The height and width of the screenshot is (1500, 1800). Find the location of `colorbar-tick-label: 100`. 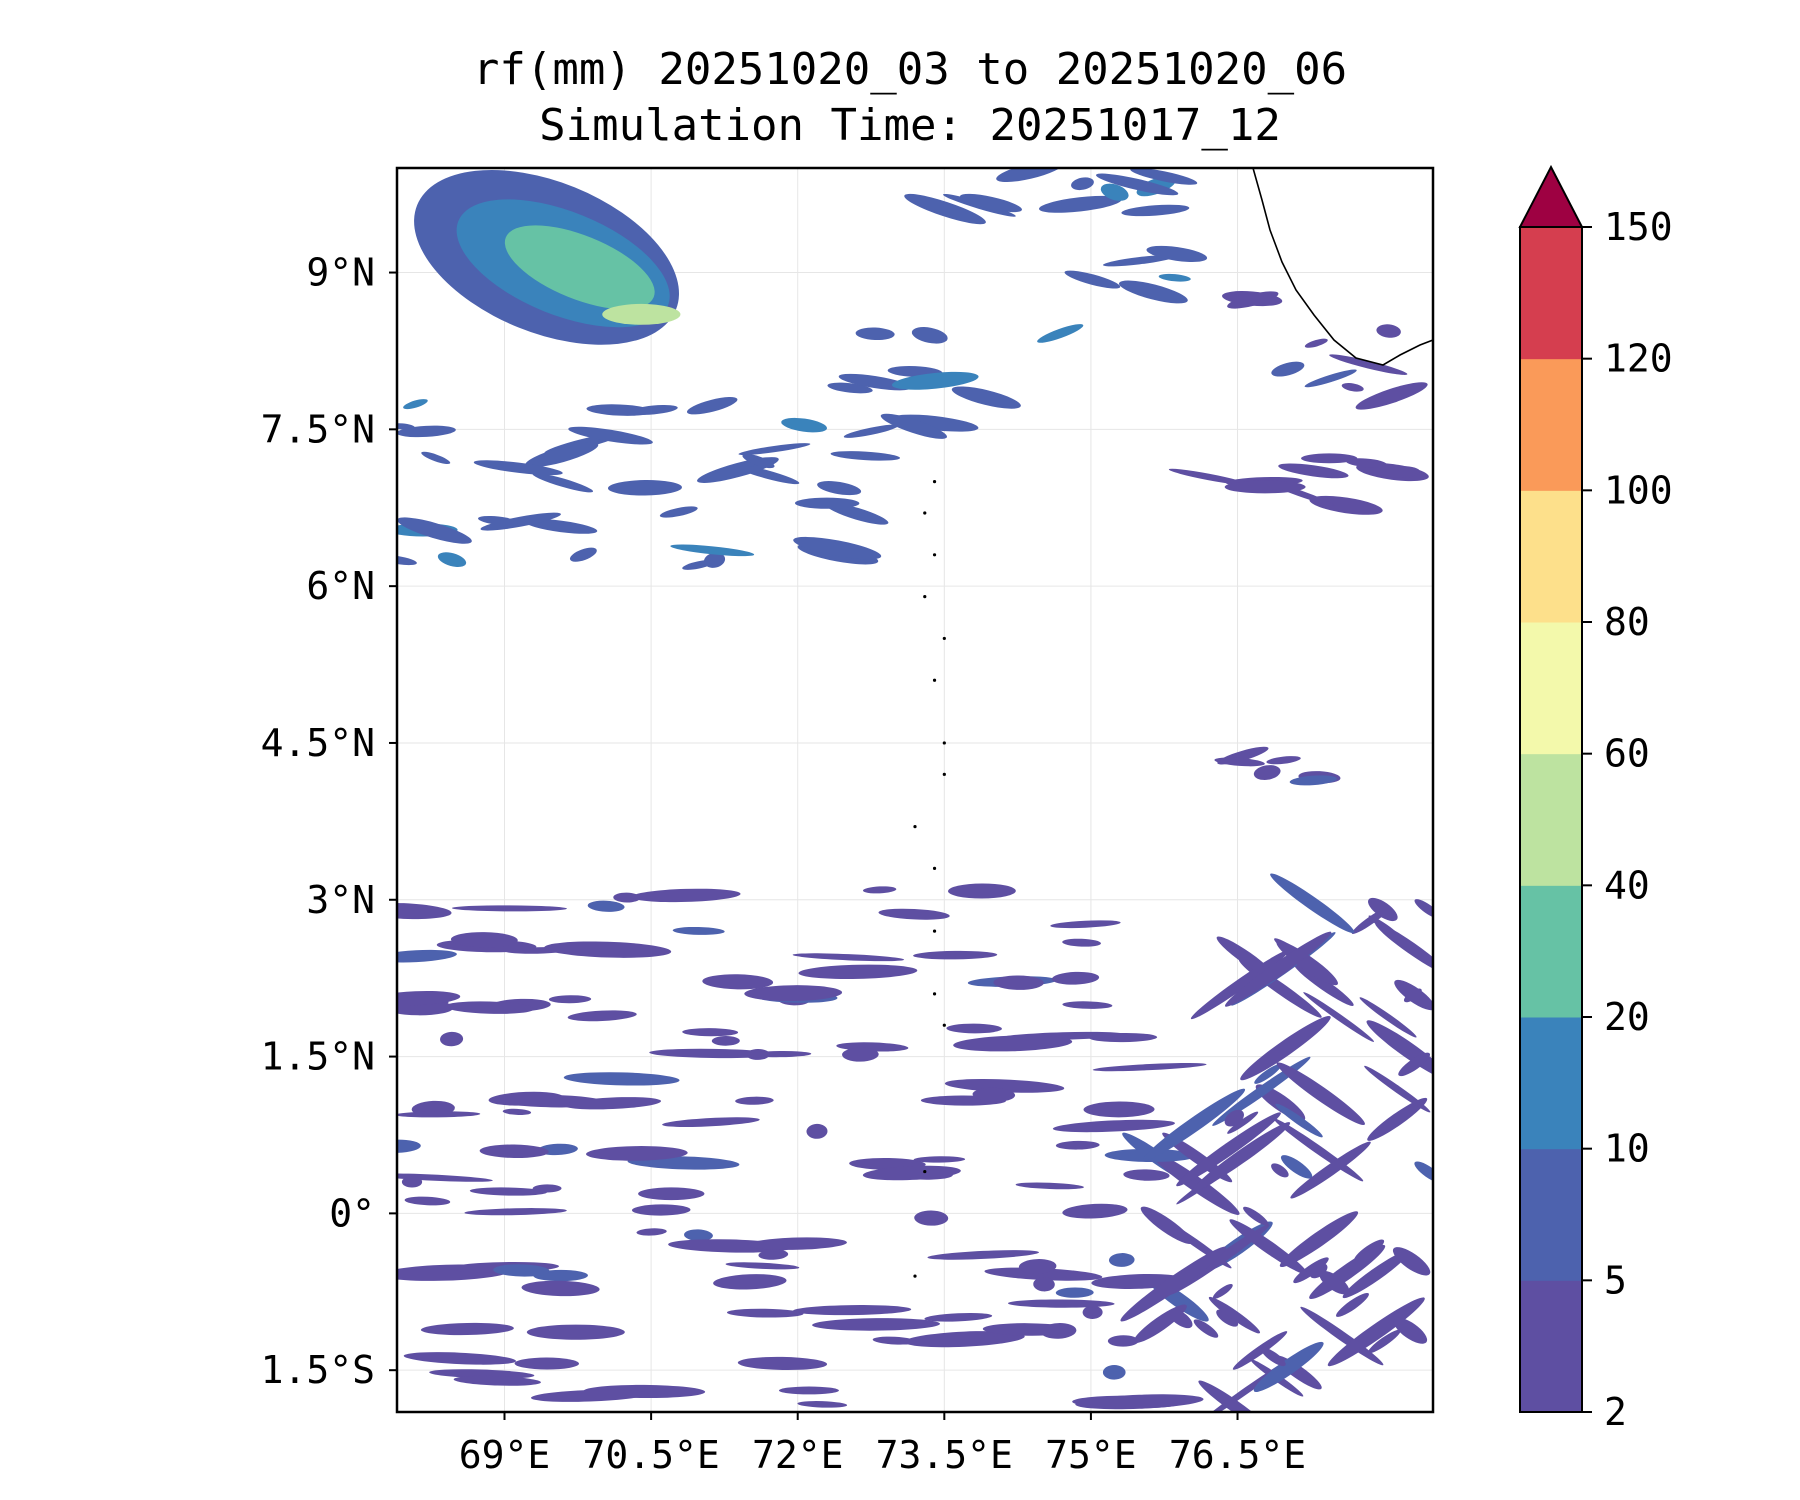

colorbar-tick-label: 100 is located at coordinates (1638, 490).